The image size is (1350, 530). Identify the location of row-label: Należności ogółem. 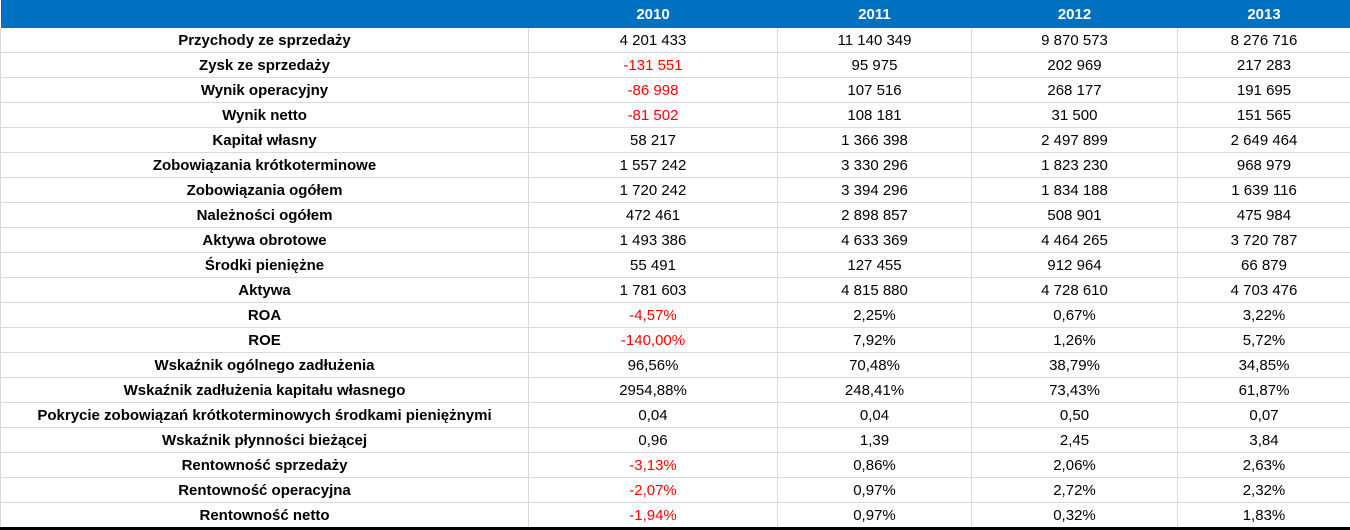
(265, 215).